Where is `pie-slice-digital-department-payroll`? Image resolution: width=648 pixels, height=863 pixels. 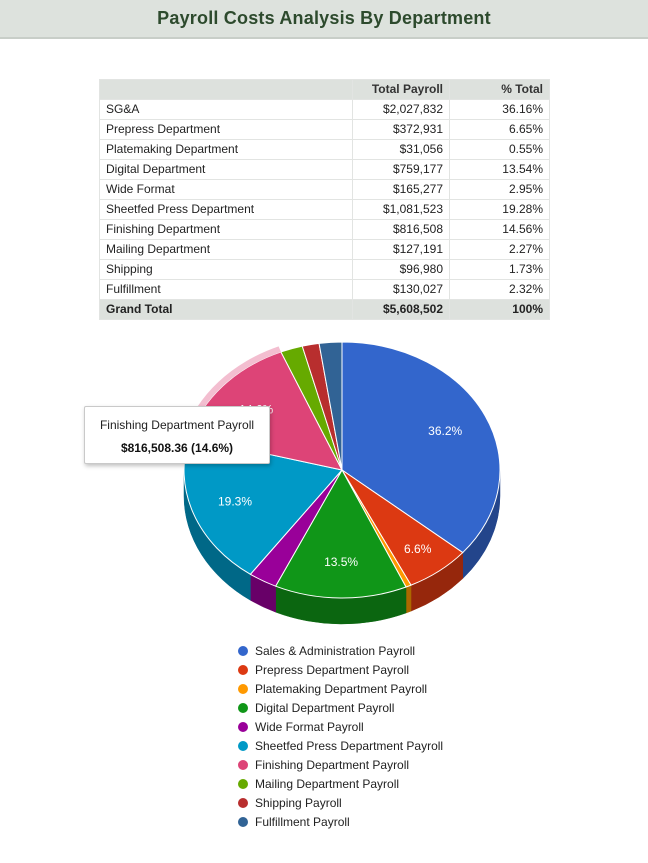
pie-slice-digital-department-payroll is located at coordinates (340, 533).